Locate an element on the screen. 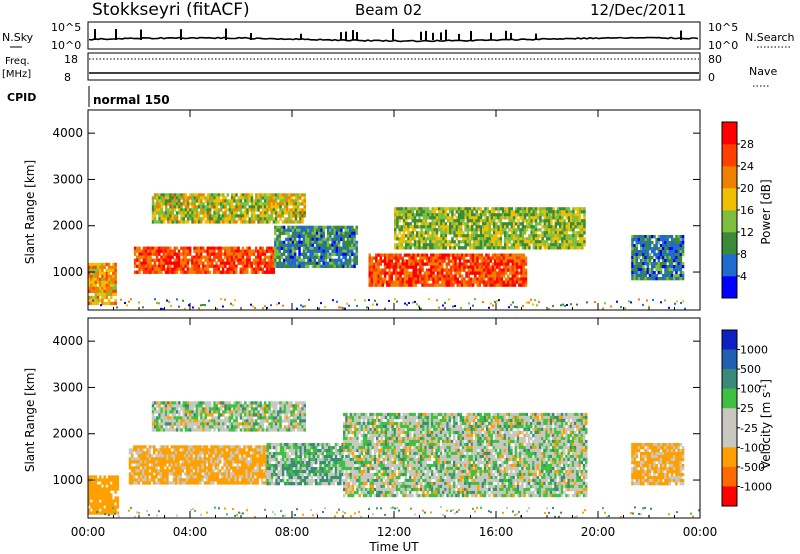 The width and height of the screenshot is (800, 554). colorbar-swatch is located at coordinates (729, 221).